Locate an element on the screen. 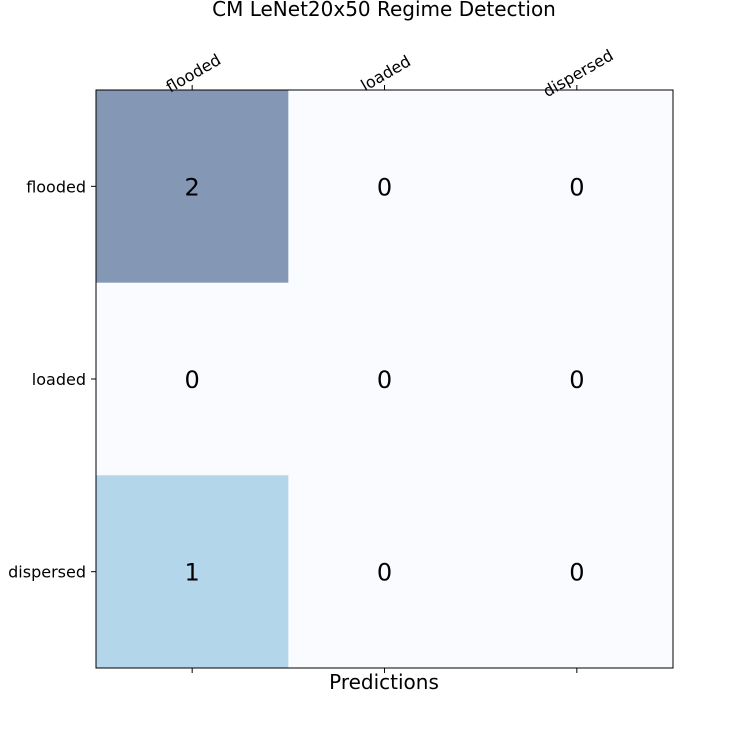 The image size is (750, 750). cell-value-flooded-loaded: 0 is located at coordinates (384, 187).